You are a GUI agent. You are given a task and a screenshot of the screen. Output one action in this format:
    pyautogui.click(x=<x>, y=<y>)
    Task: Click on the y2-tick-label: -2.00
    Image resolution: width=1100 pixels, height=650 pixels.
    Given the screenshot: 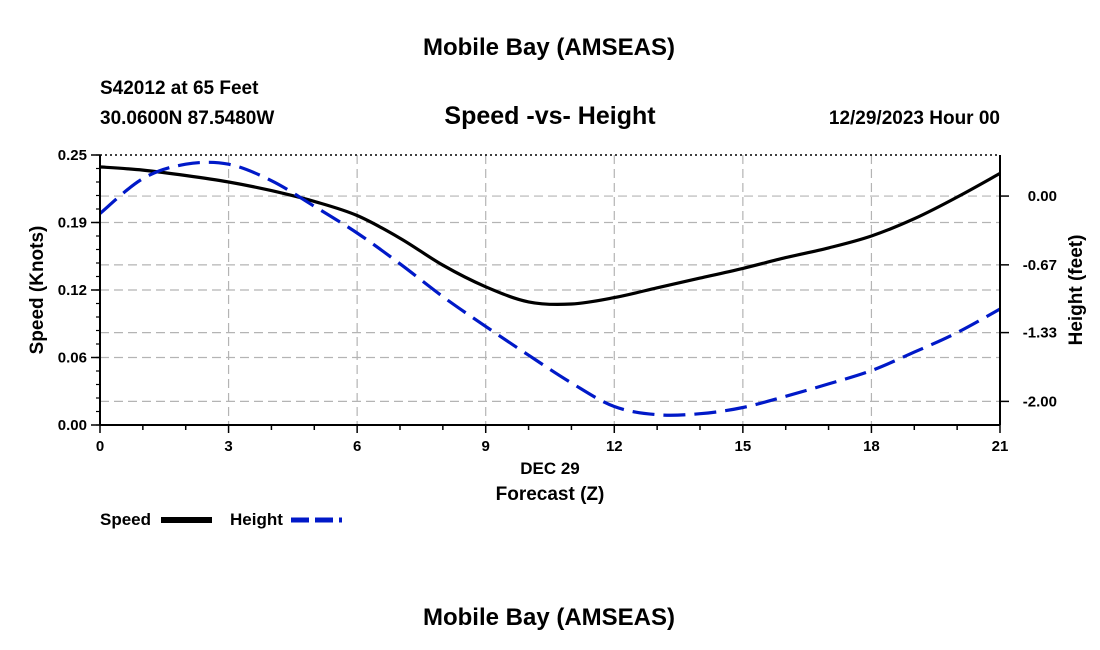 What is the action you would take?
    pyautogui.click(x=1040, y=401)
    